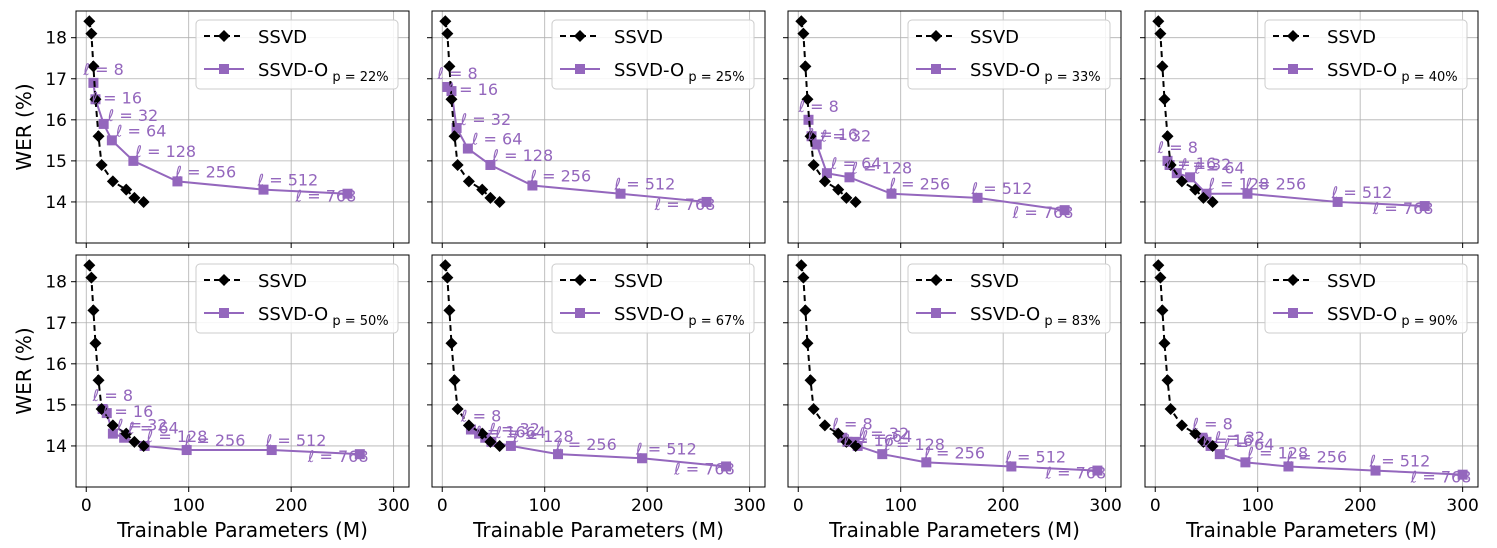 This screenshot has width=1497, height=548. What do you see at coordinates (56, 203) in the screenshot?
I see `y-tick-label: 14` at bounding box center [56, 203].